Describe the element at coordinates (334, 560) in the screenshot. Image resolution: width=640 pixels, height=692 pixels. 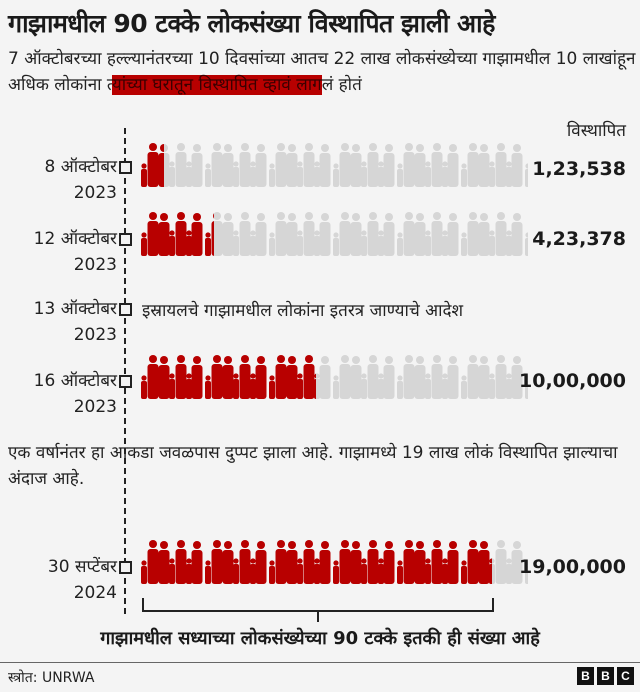
I see `crowd-pictogram-30-sep` at that location.